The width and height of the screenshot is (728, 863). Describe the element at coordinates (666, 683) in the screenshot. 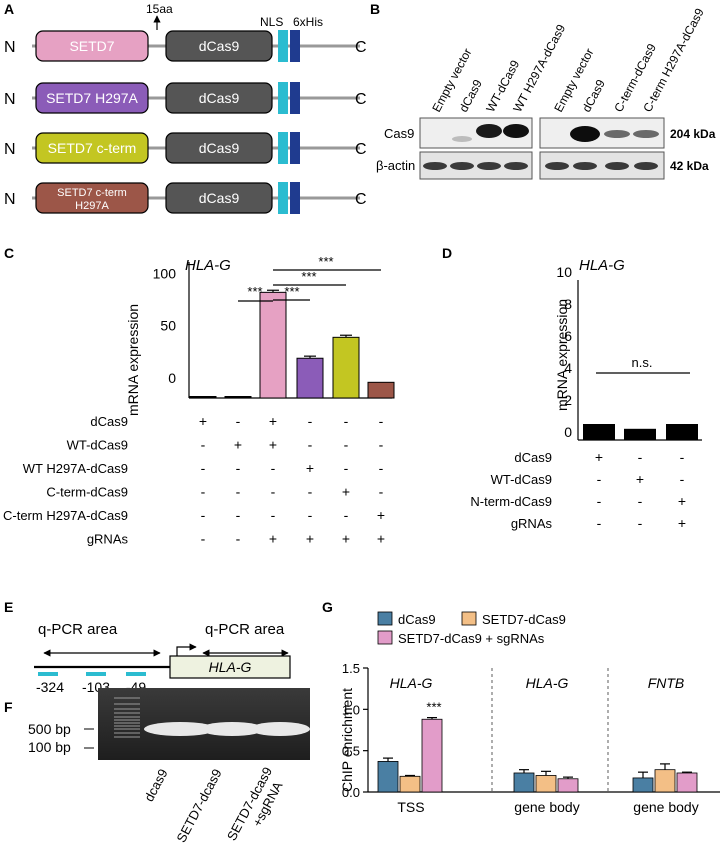

I see `chart-g-gene-label: FNTB` at that location.